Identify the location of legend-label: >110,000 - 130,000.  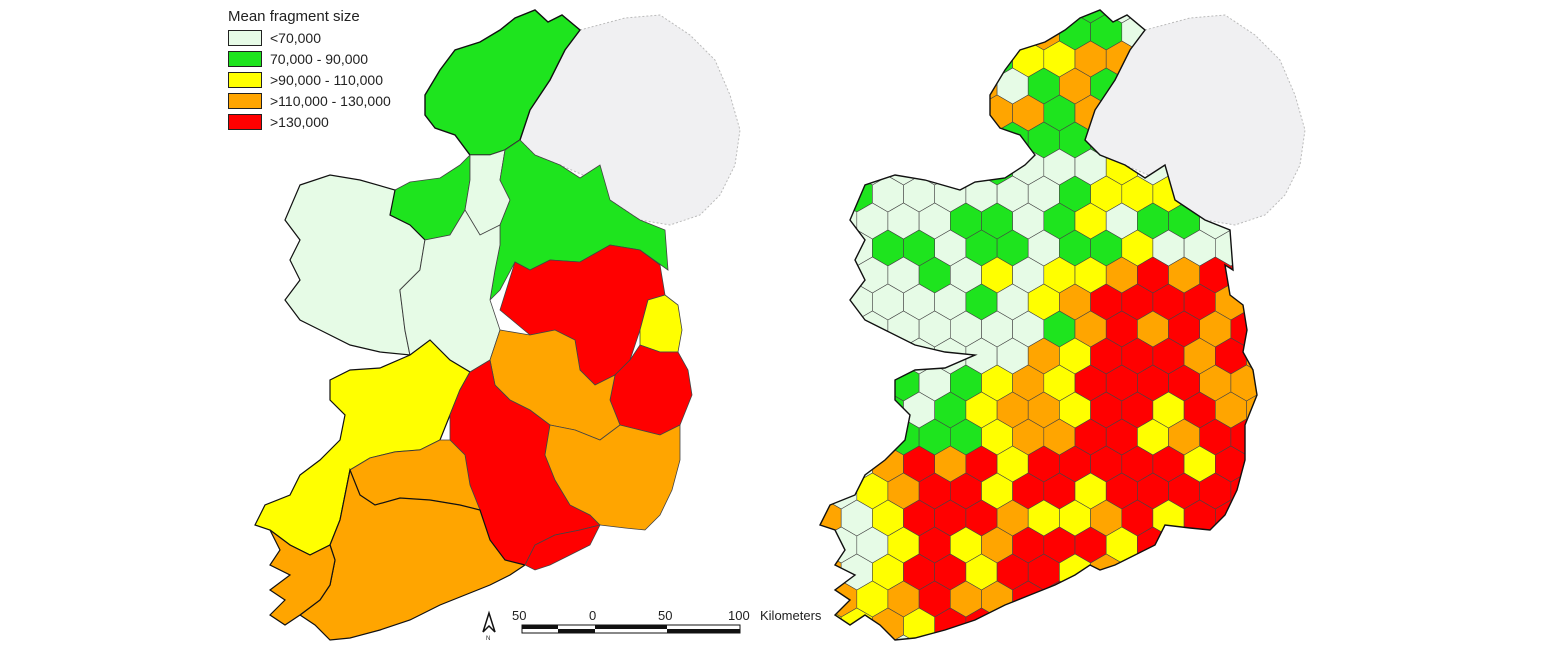
(330, 100).